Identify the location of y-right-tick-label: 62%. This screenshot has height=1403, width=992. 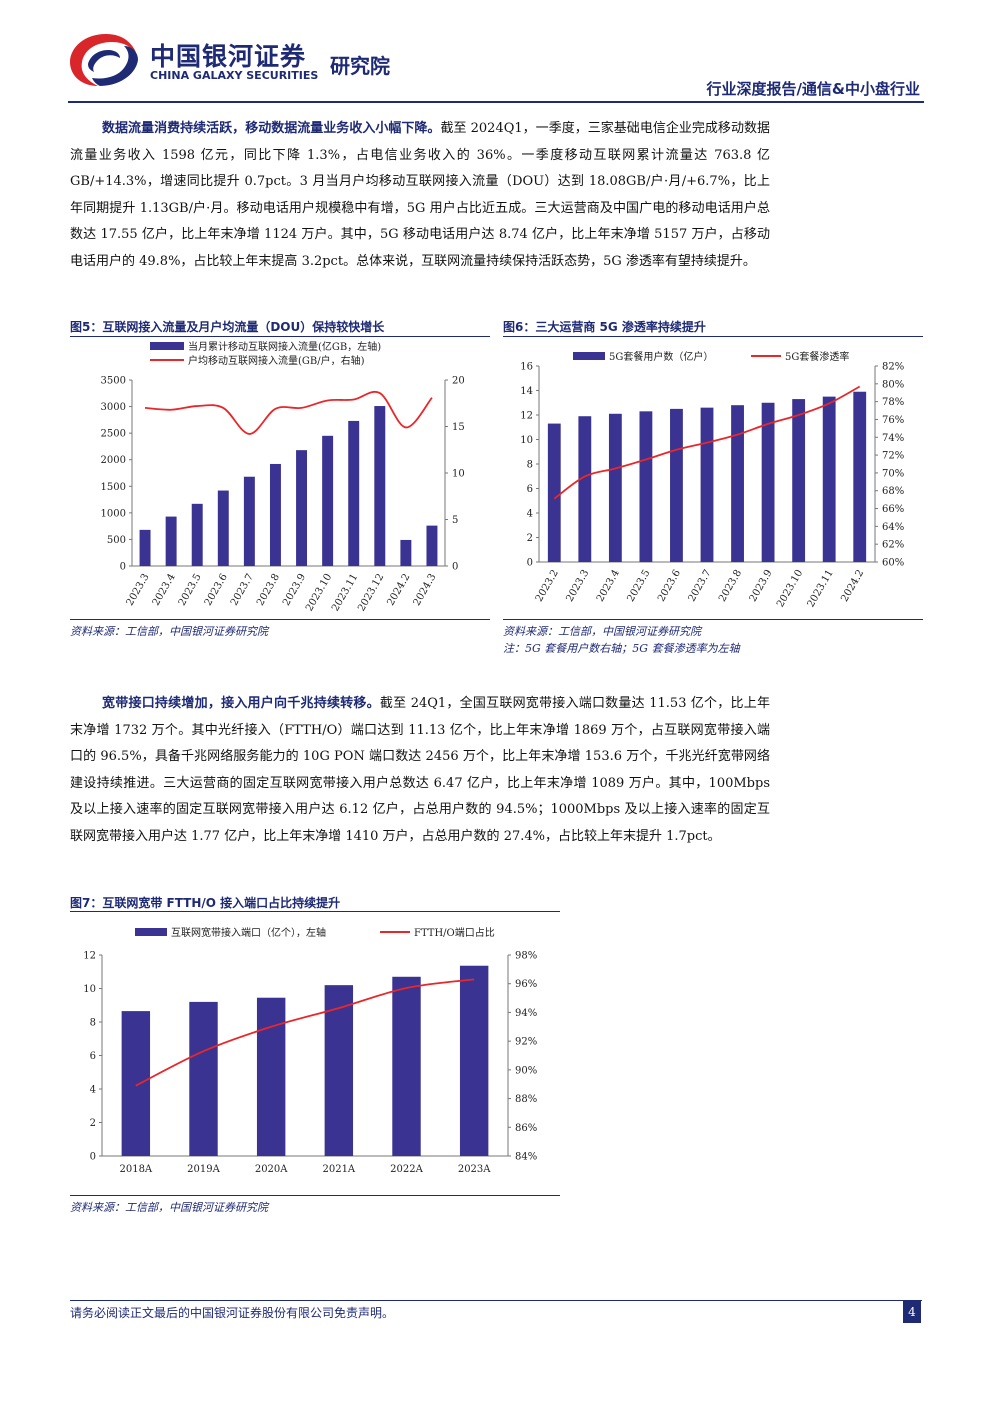
(893, 545).